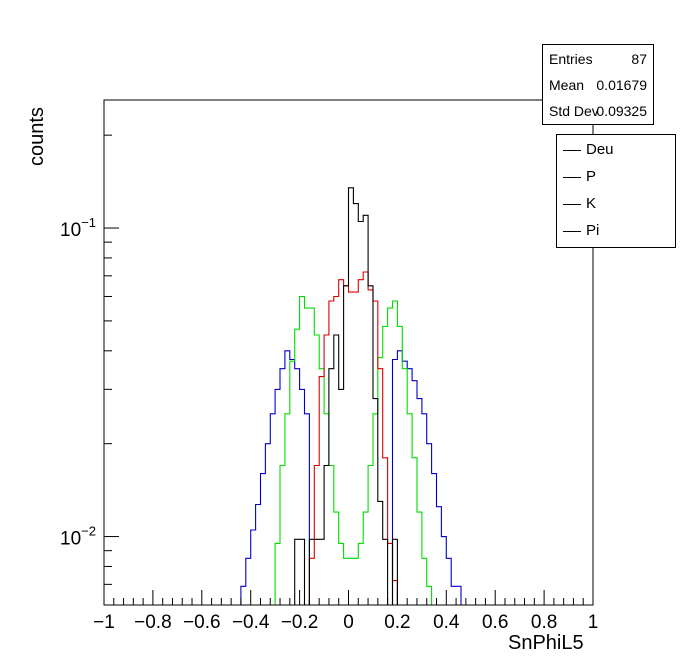 Image resolution: width=696 pixels, height=672 pixels. What do you see at coordinates (591, 203) in the screenshot?
I see `legend-label-k: K` at bounding box center [591, 203].